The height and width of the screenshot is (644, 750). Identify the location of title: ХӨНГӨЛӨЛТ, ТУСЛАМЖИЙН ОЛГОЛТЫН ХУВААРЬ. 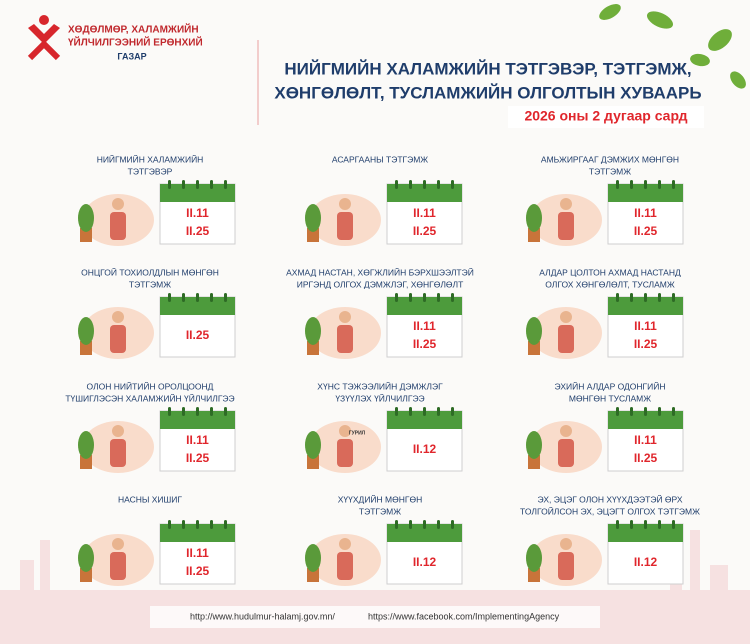
(487, 92).